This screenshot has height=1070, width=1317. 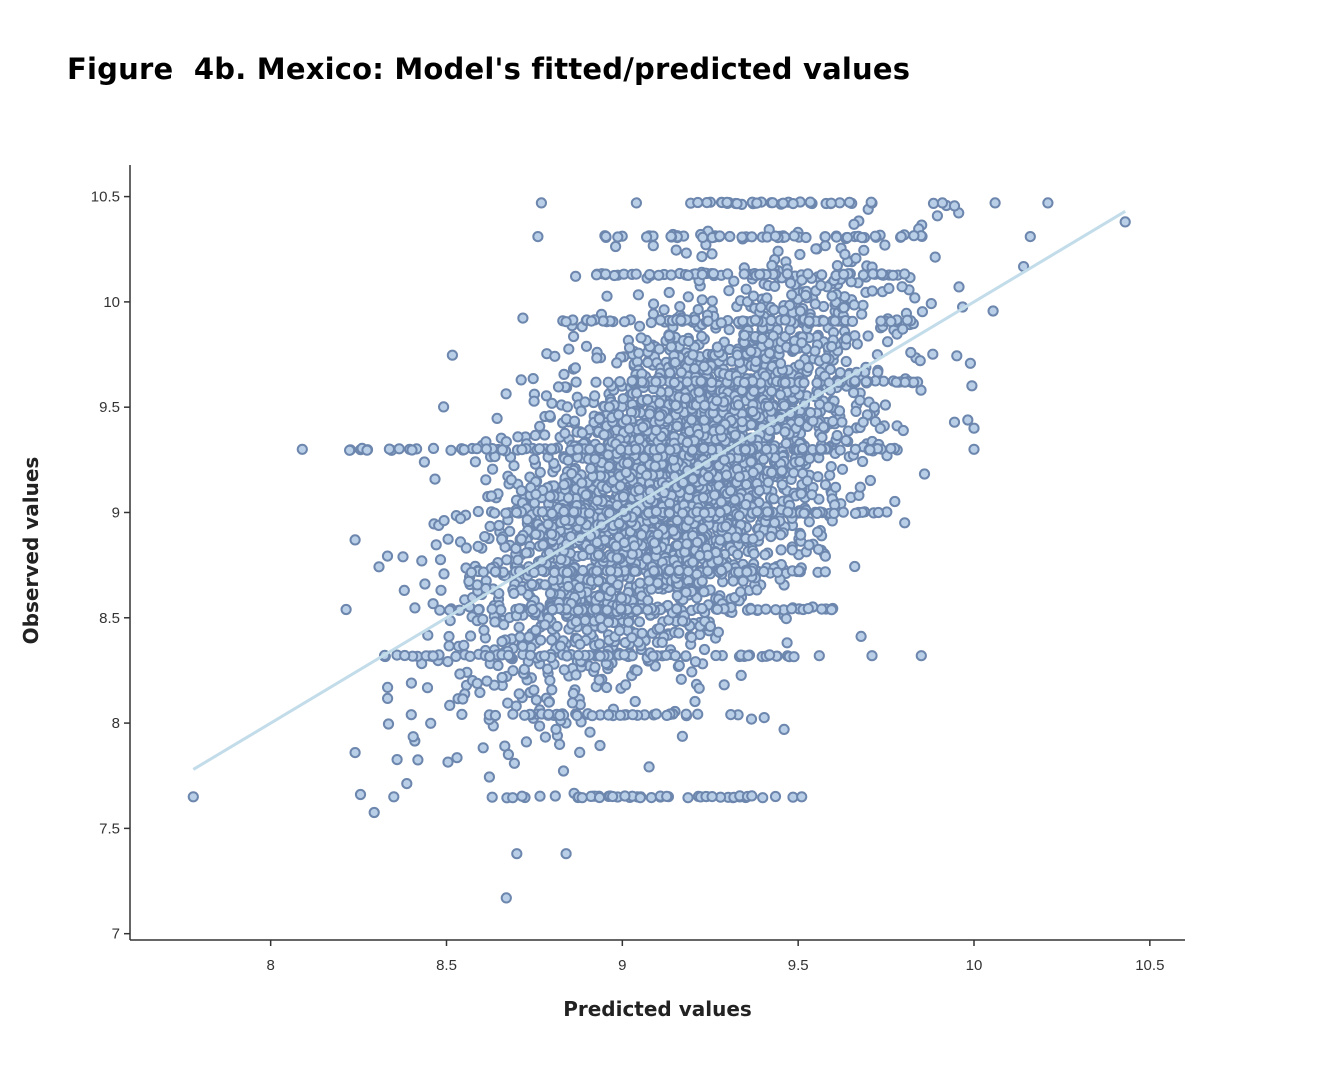 I want to click on x-axis-ticks: 8 8.5 9 9.5 10 10.5, so click(x=715, y=957).